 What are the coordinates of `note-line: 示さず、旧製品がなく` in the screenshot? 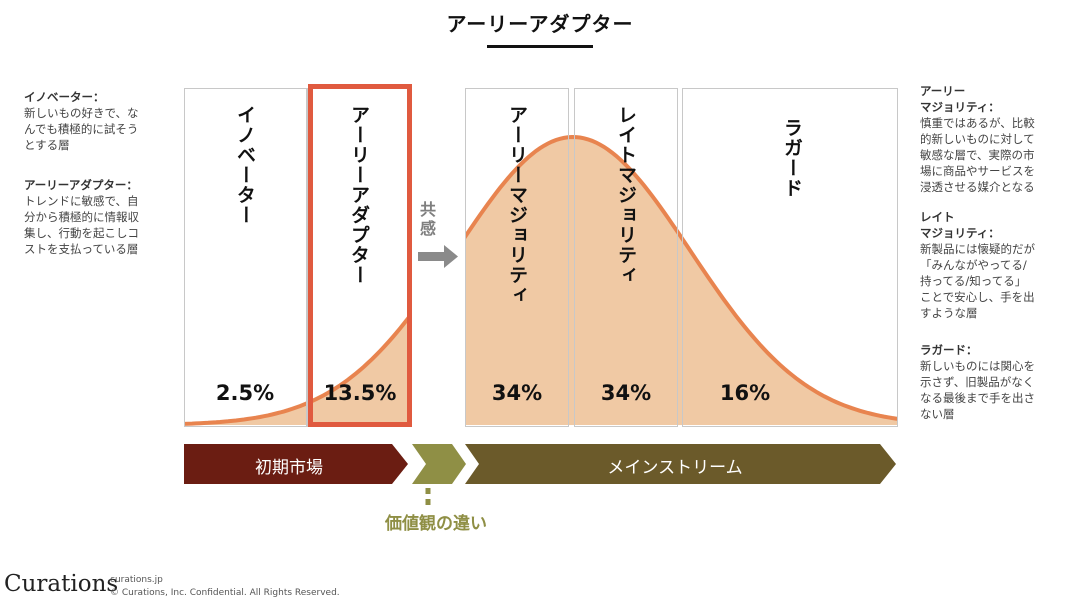 It's located at (977, 382).